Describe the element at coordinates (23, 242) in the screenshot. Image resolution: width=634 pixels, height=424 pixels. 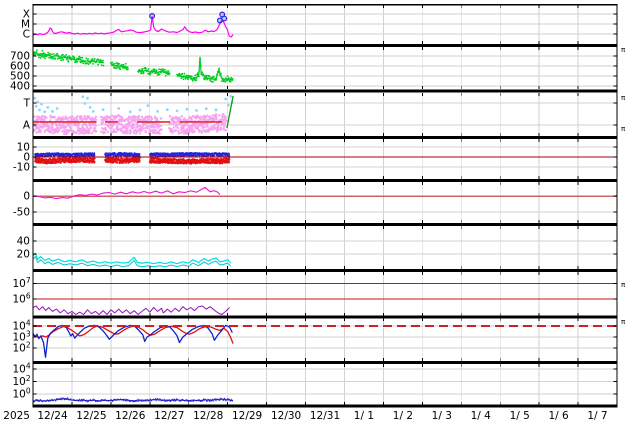
I see `ytick-label: 40` at that location.